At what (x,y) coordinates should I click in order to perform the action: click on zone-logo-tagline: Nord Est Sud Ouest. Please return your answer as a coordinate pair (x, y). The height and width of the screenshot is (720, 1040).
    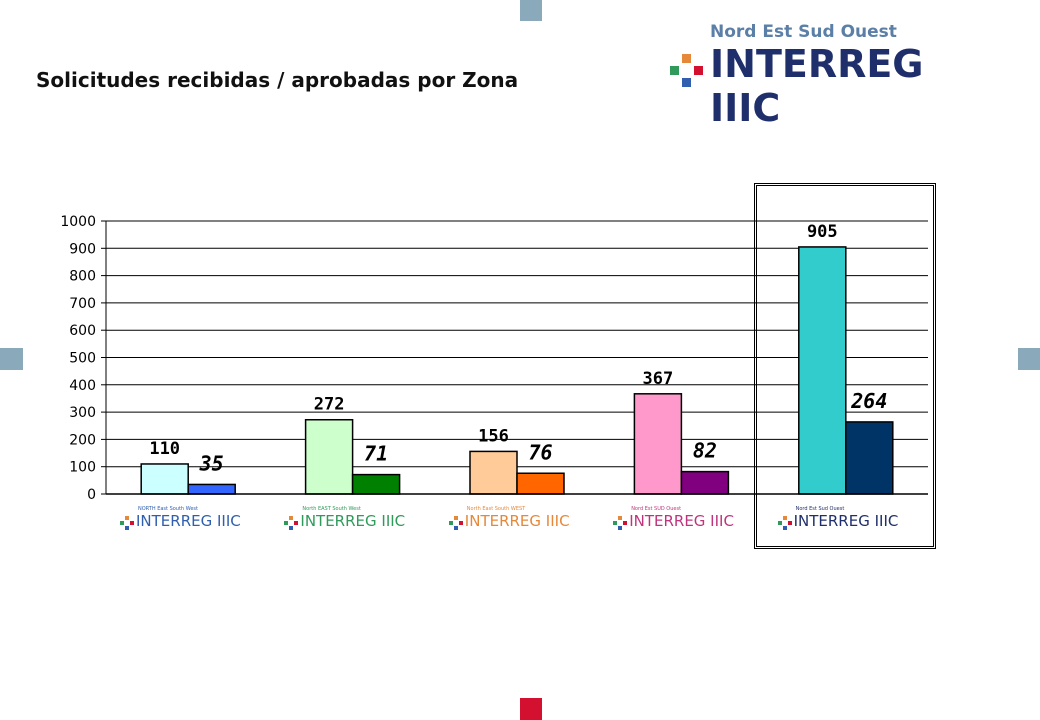
    Looking at the image, I should click on (820, 509).